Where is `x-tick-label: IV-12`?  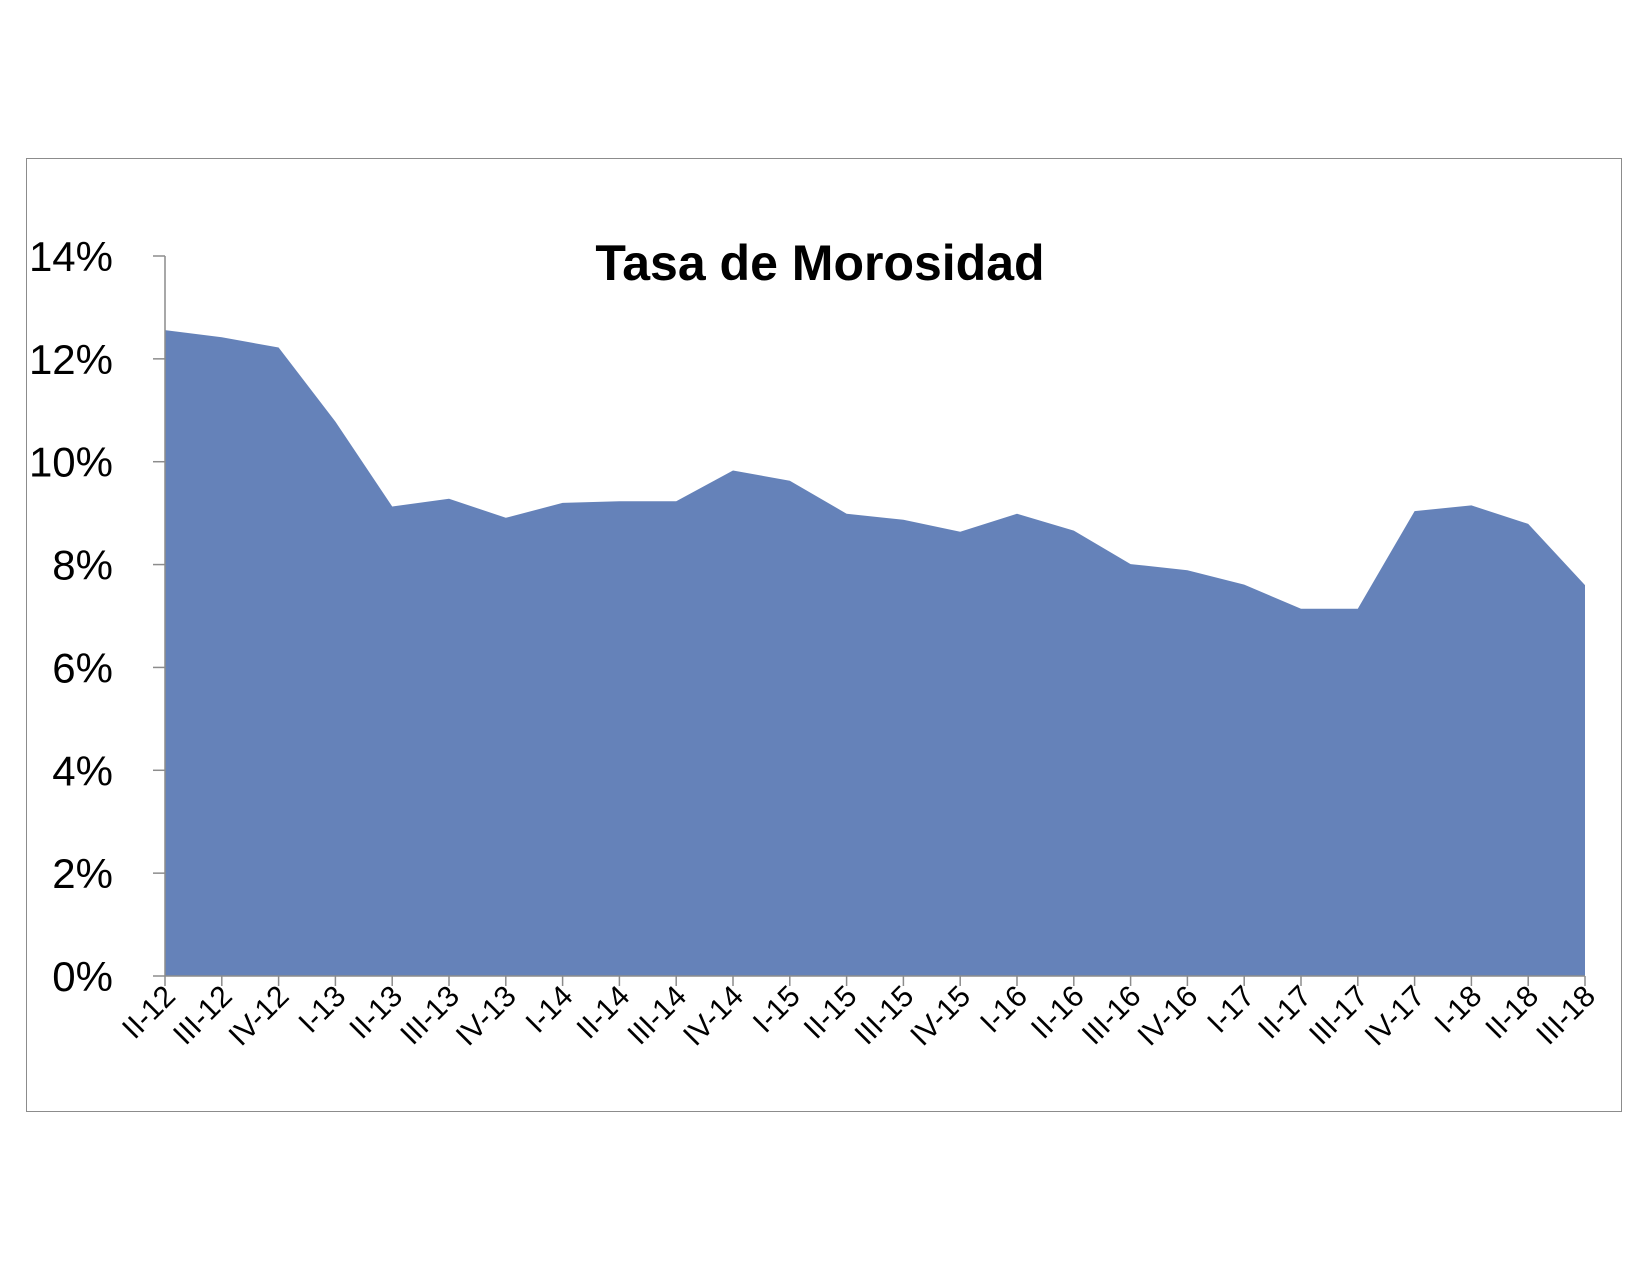 x-tick-label: IV-12 is located at coordinates (259, 1016).